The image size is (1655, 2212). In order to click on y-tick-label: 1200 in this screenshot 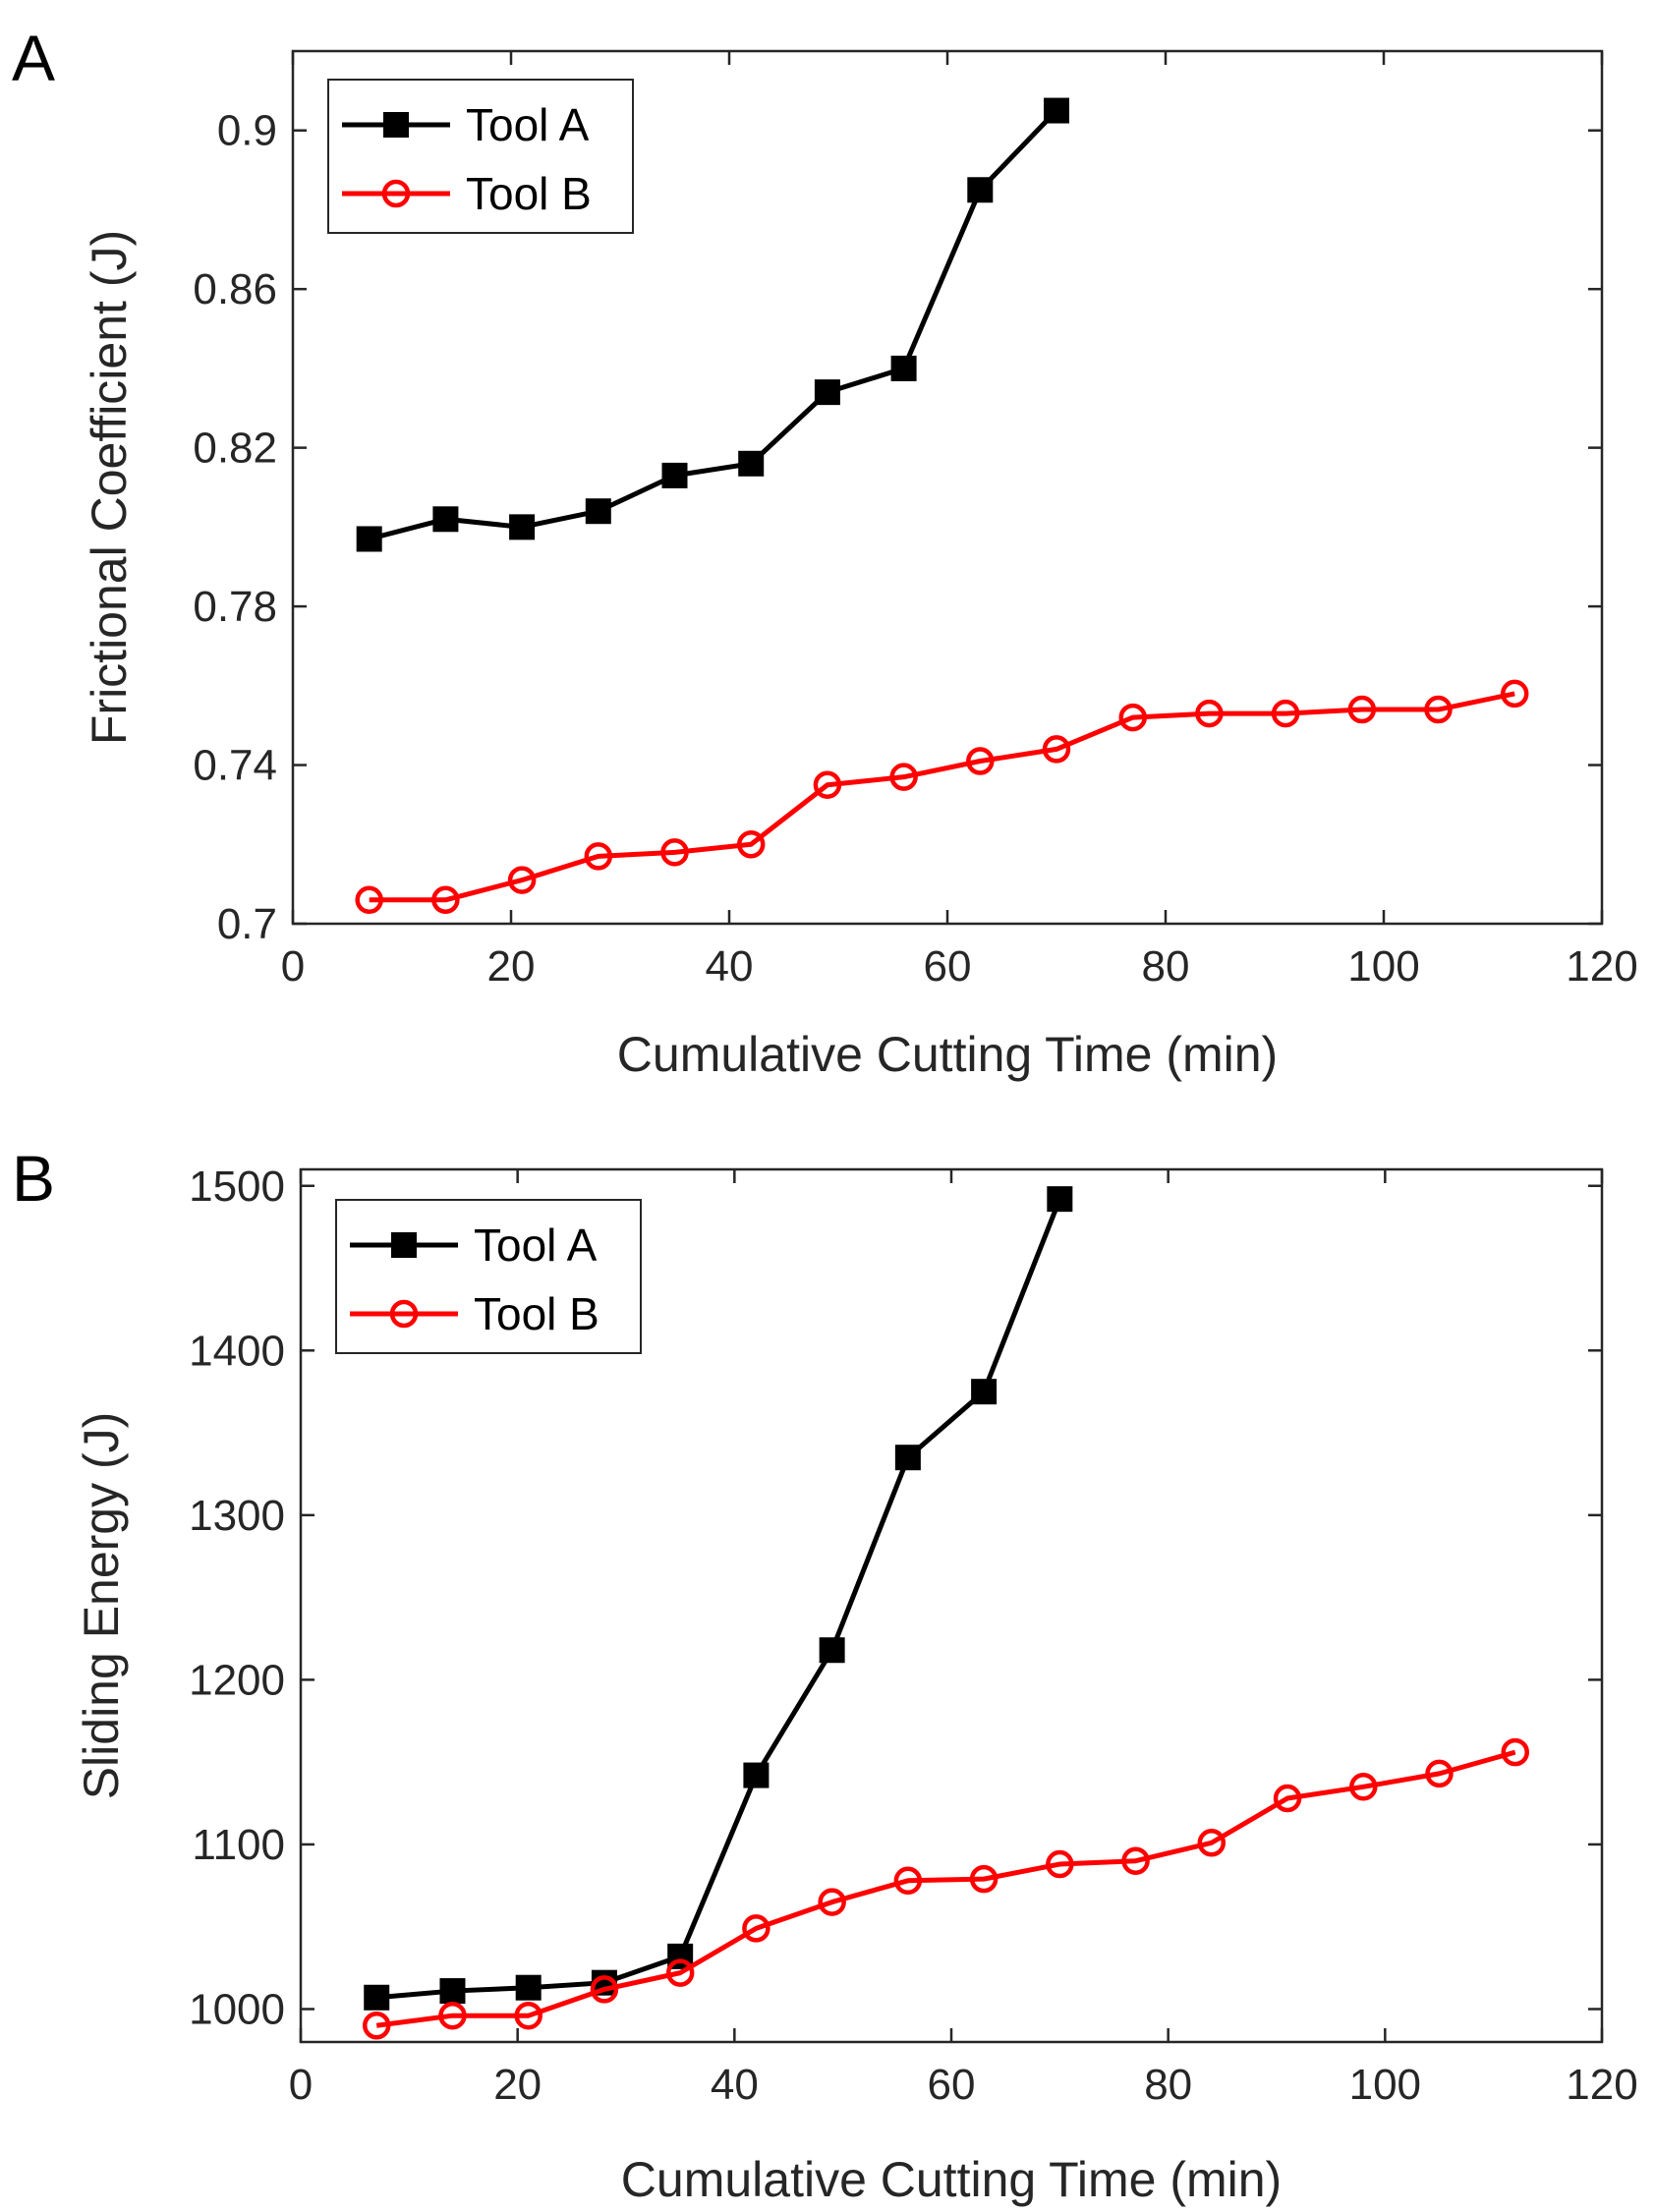, I will do `click(237, 1680)`.